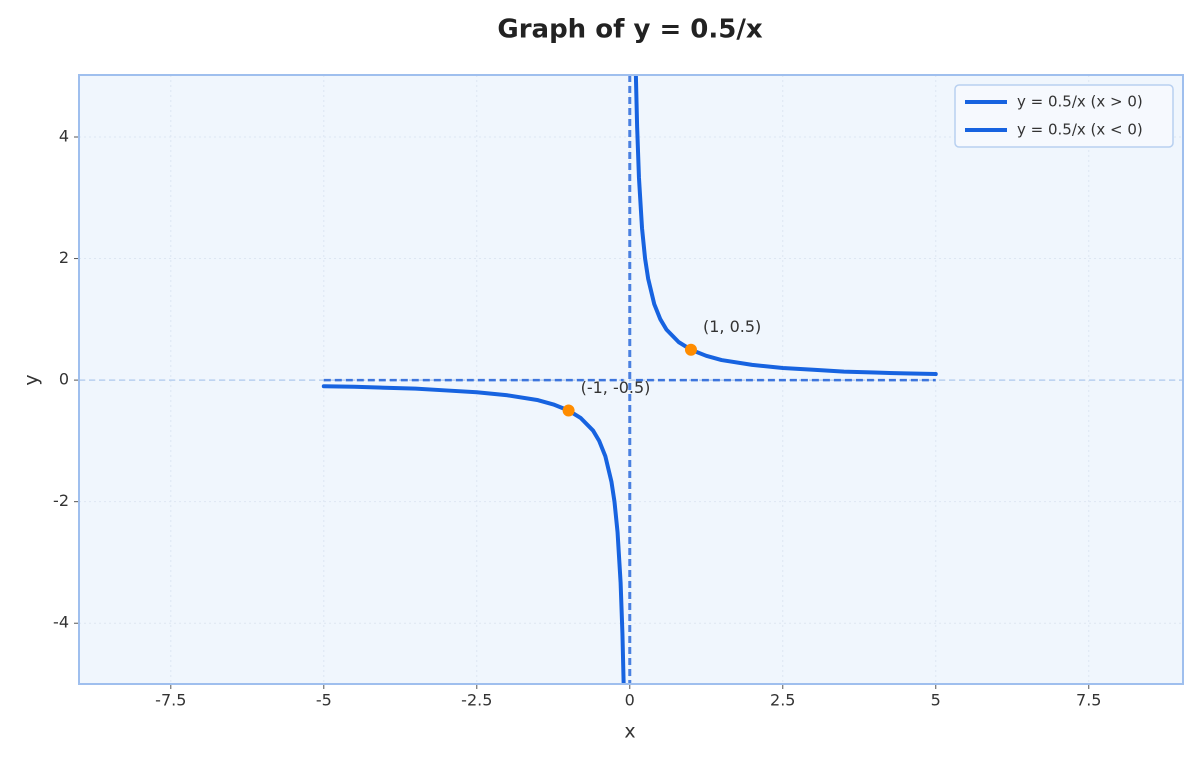 The image size is (1200, 765). I want to click on legend-label: y = 0.5/x (x > 0), so click(1080, 102).